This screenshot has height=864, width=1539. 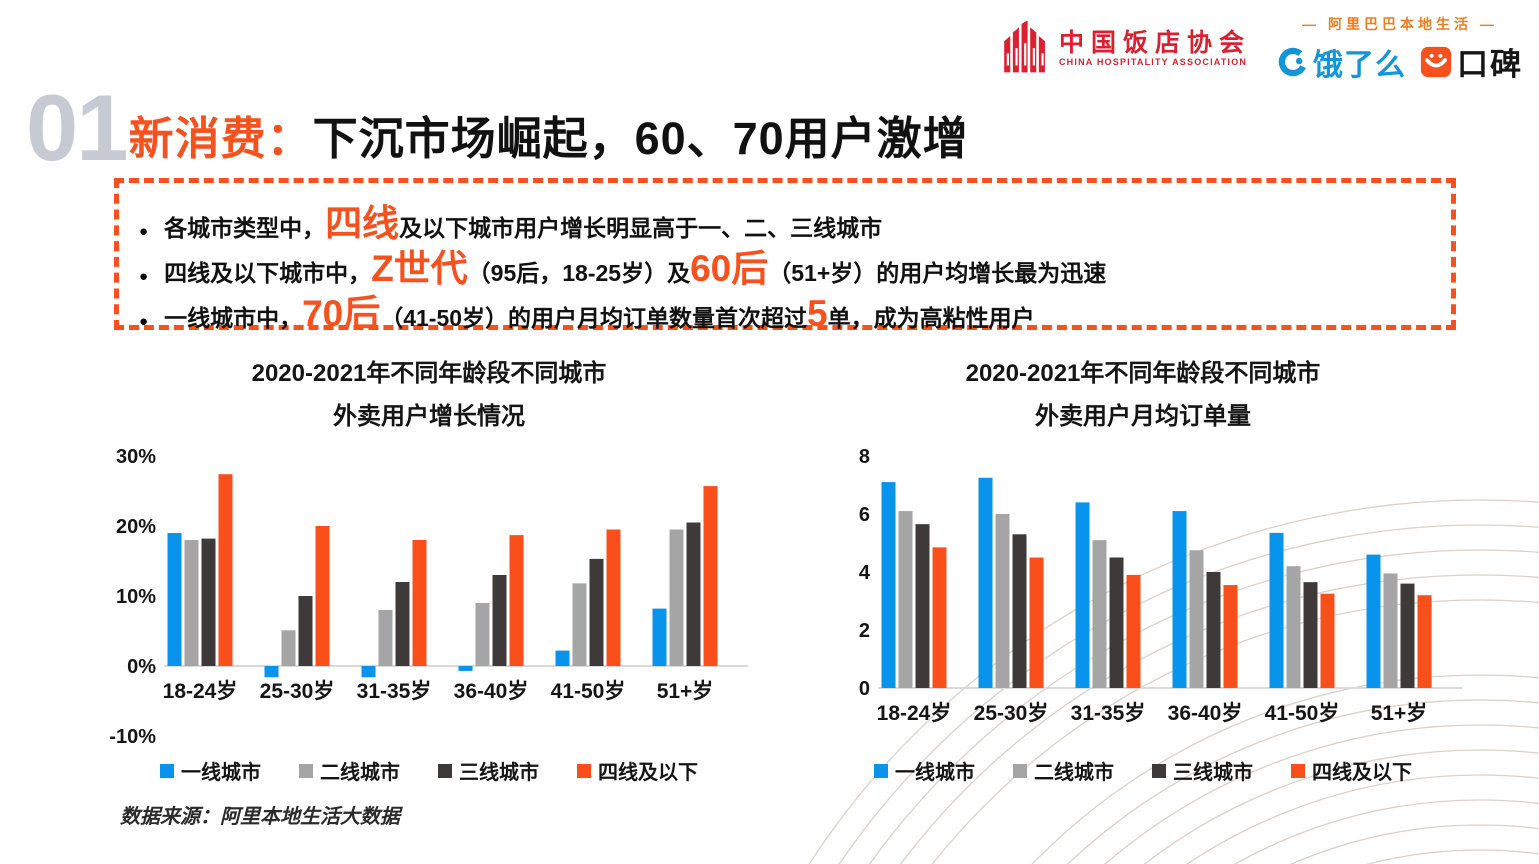 What do you see at coordinates (641, 228) in the screenshot?
I see `bullet-text: 及以下城市用户增长明显高于一、二、三线城市` at bounding box center [641, 228].